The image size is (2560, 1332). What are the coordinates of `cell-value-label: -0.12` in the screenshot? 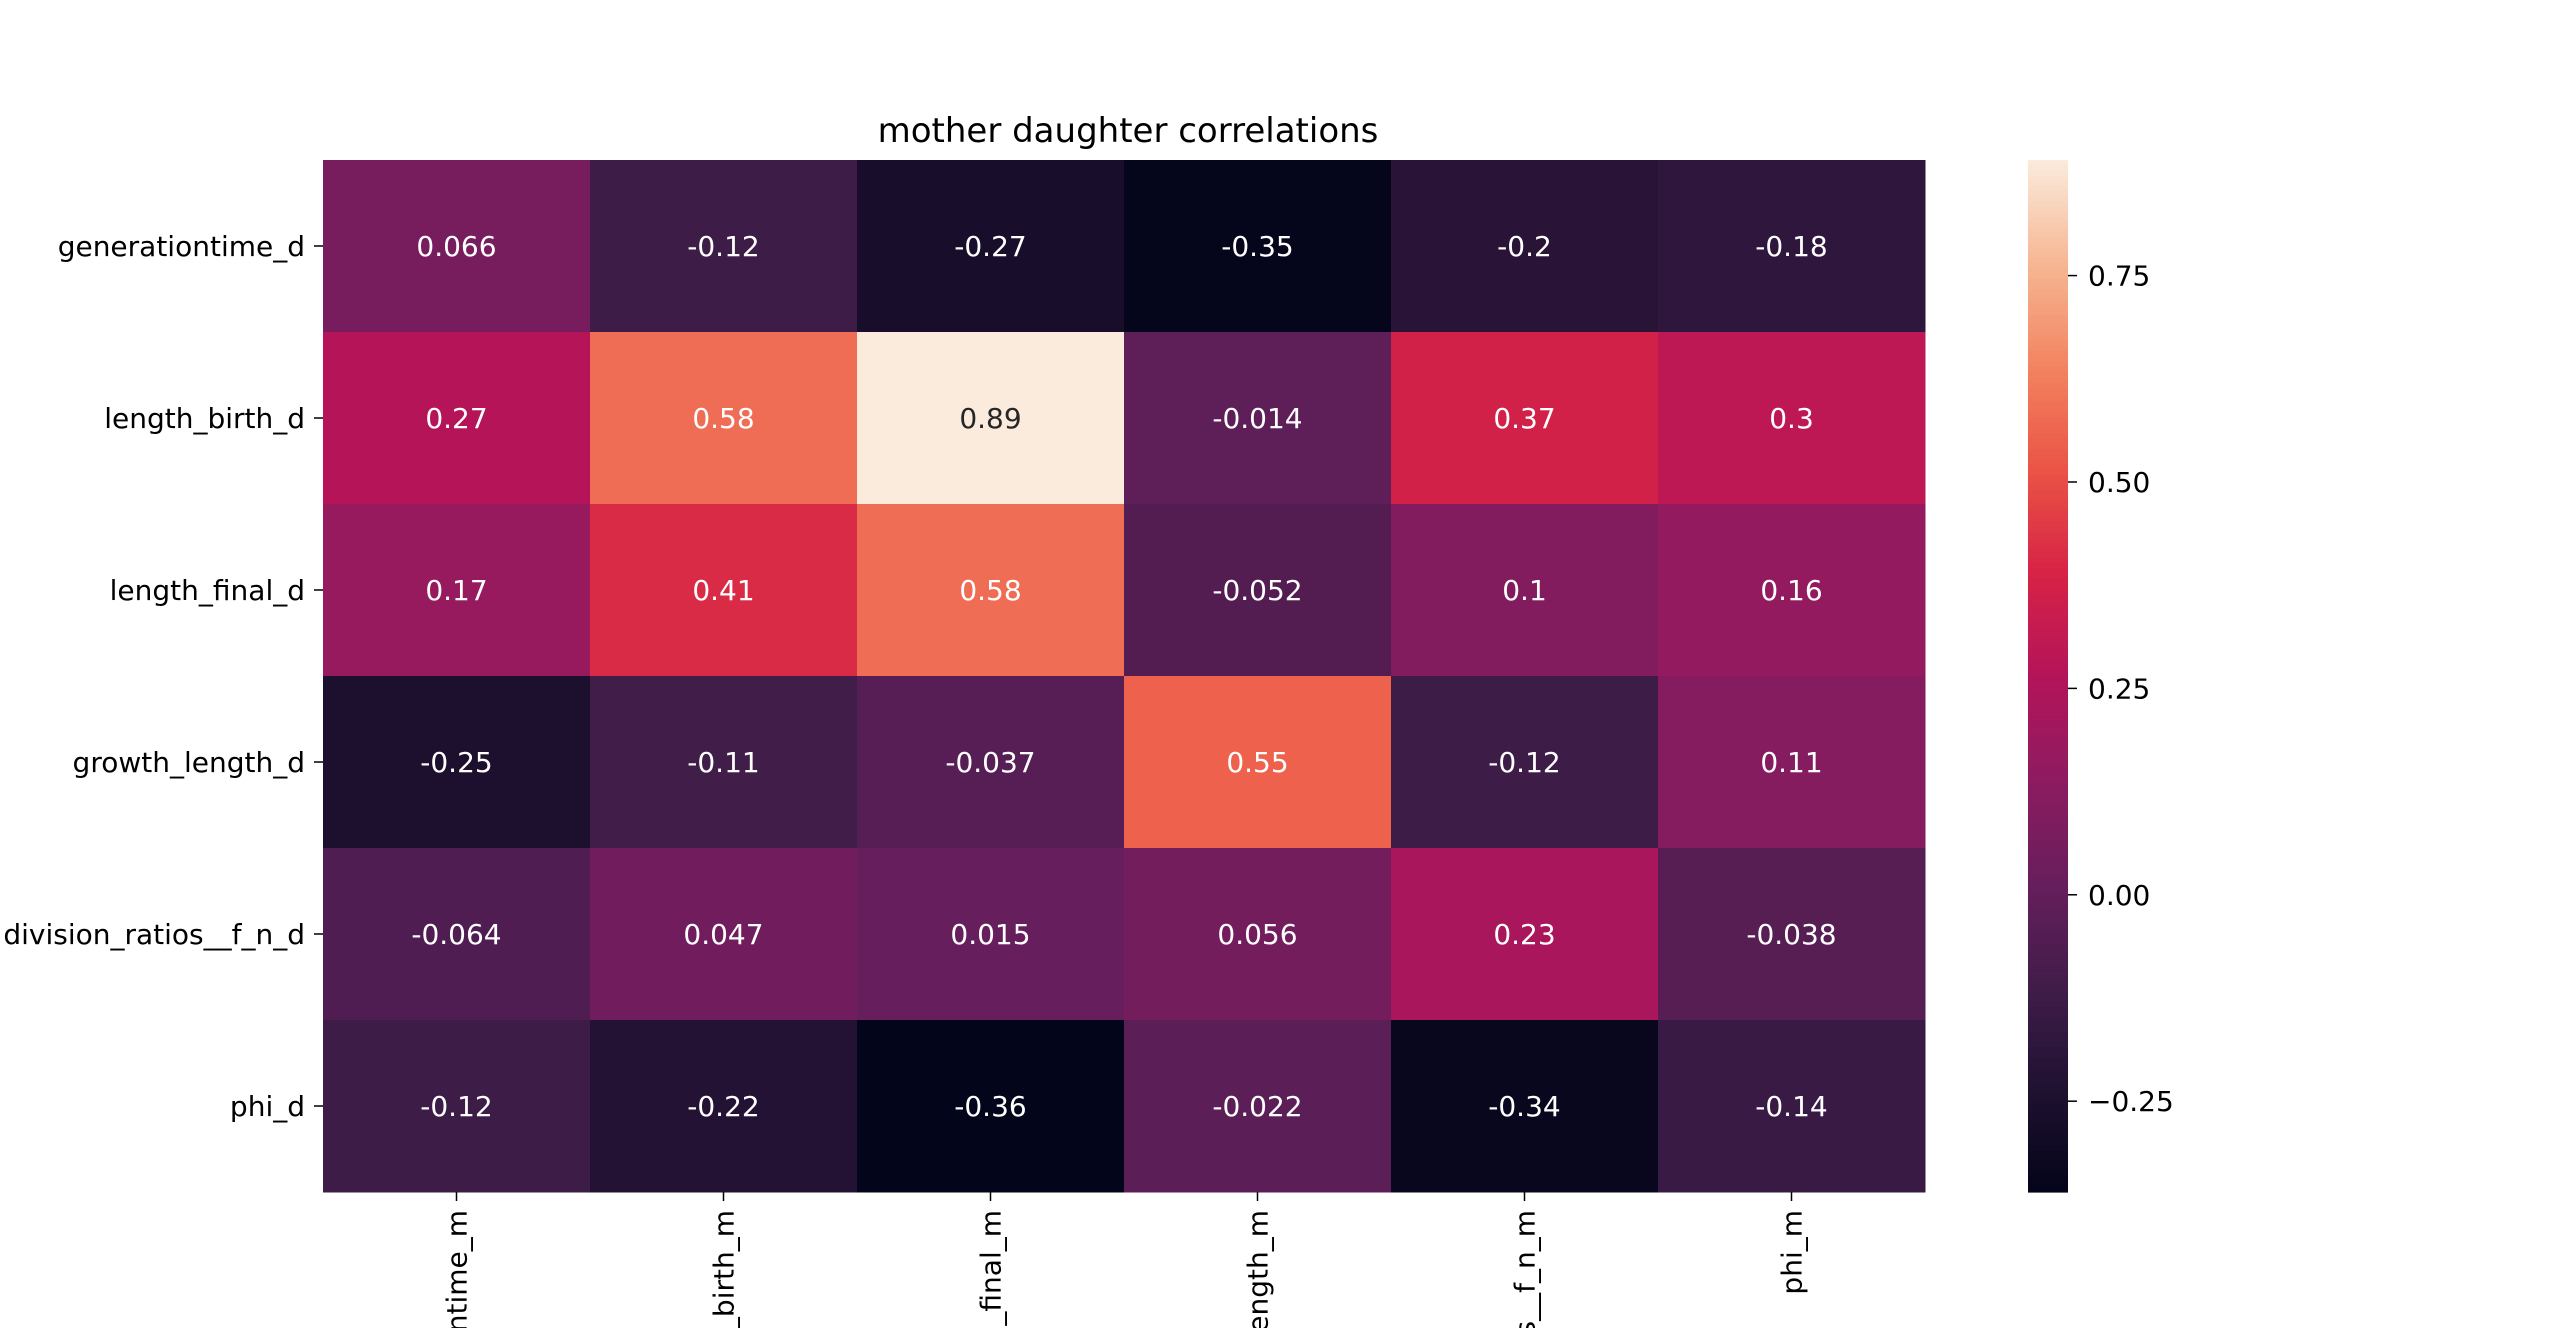 It's located at (1524, 762).